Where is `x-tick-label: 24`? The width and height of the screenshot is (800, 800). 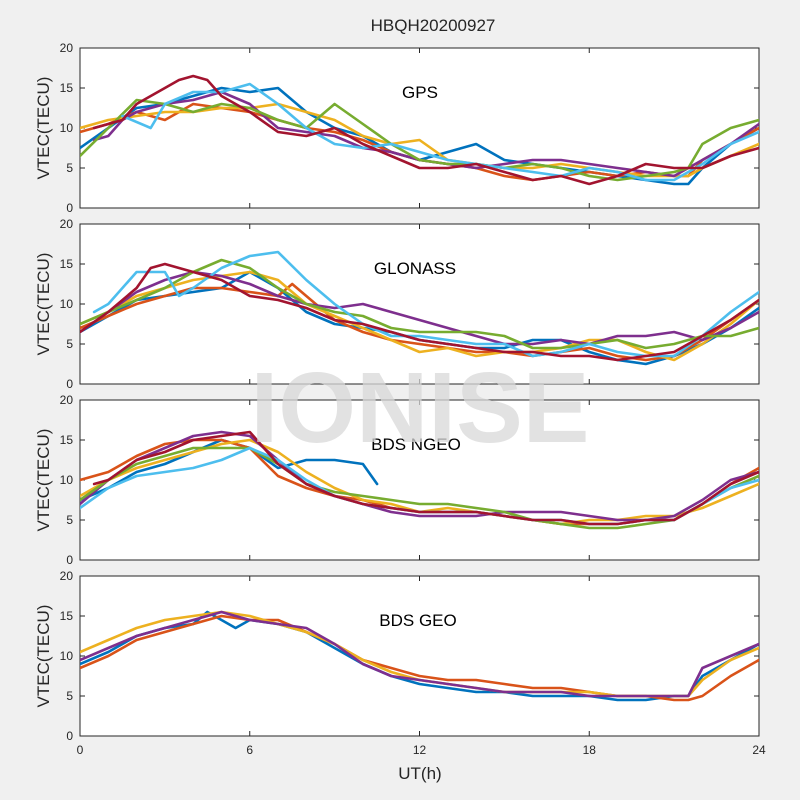 x-tick-label: 24 is located at coordinates (759, 750).